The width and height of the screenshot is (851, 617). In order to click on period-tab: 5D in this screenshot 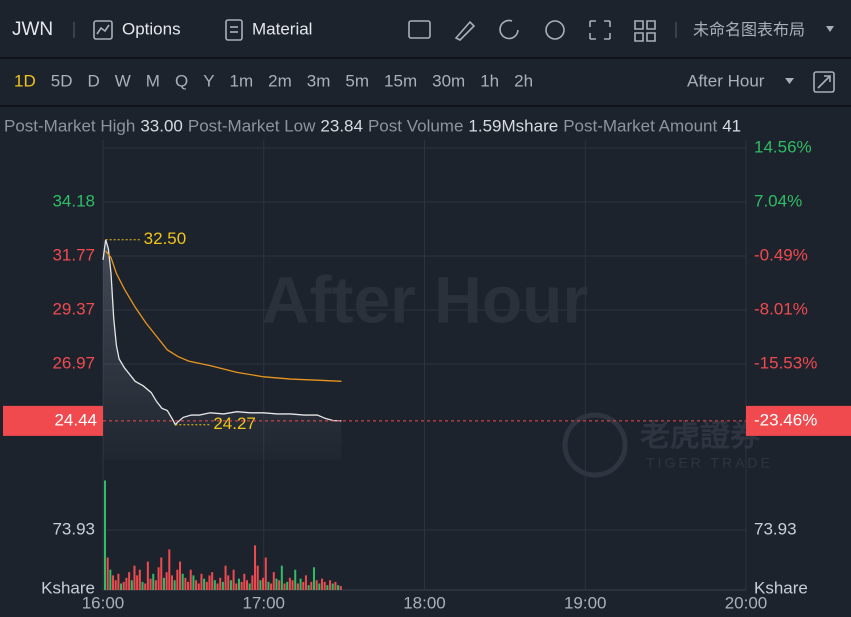, I will do `click(62, 80)`.